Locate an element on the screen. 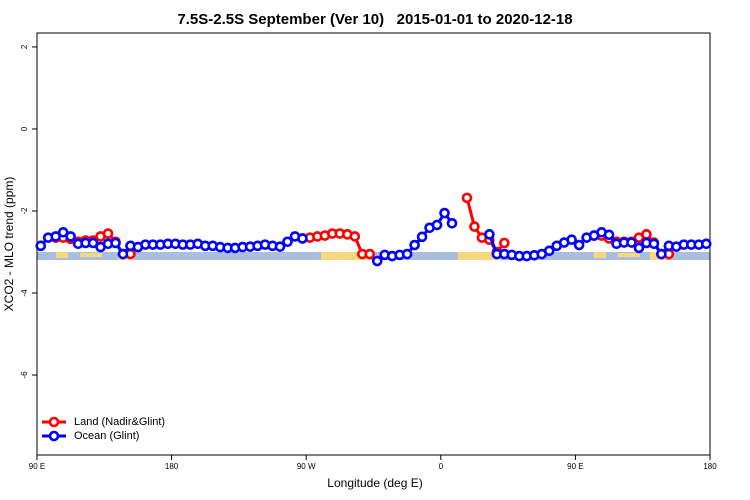 The height and width of the screenshot is (500, 750). x-tick-label: 90 W is located at coordinates (306, 466).